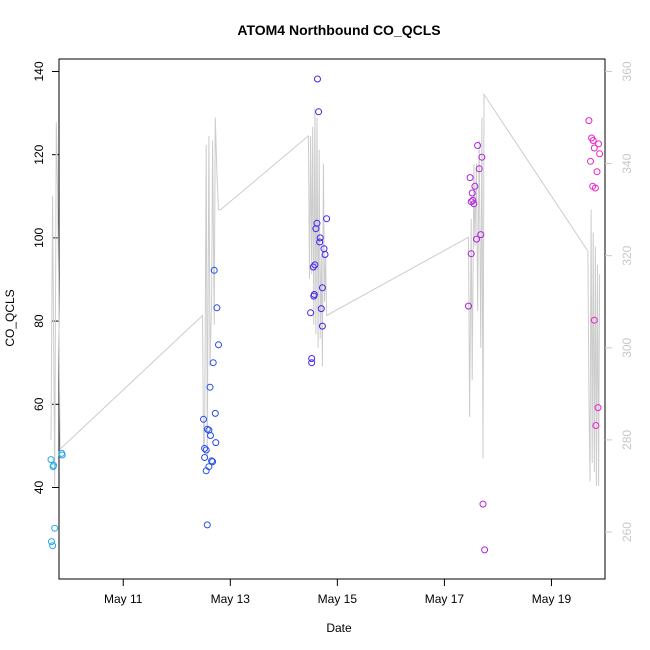 The width and height of the screenshot is (650, 650). What do you see at coordinates (627, 347) in the screenshot?
I see `y2-tick-label: 300` at bounding box center [627, 347].